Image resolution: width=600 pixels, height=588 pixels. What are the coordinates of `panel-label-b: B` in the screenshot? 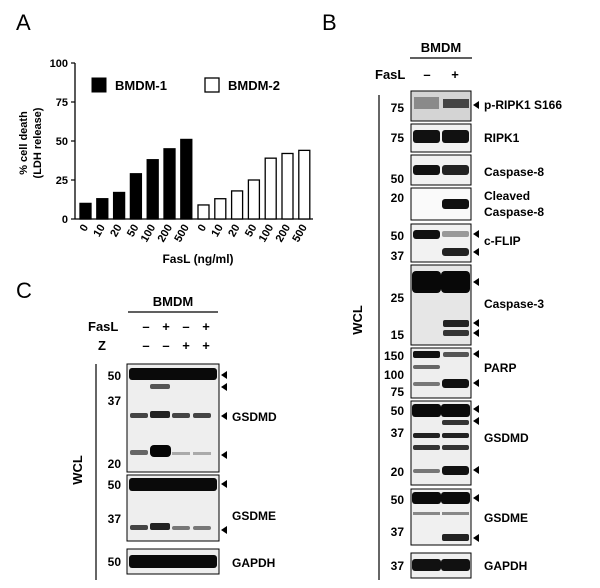 It's located at (329, 22).